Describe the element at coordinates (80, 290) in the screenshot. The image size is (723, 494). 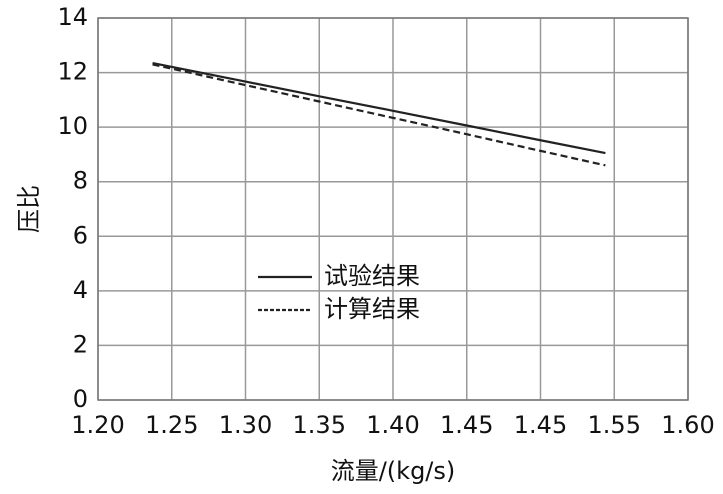
I see `y-tick-label: 4` at that location.